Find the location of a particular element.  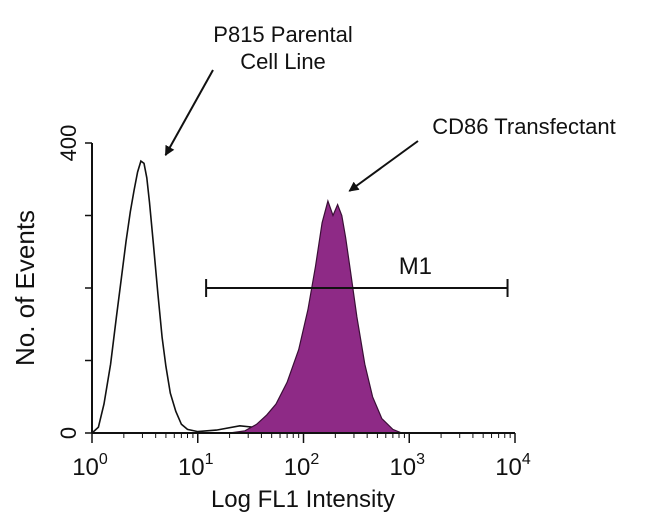

x-tick-label: 10² is located at coordinates (302, 466).